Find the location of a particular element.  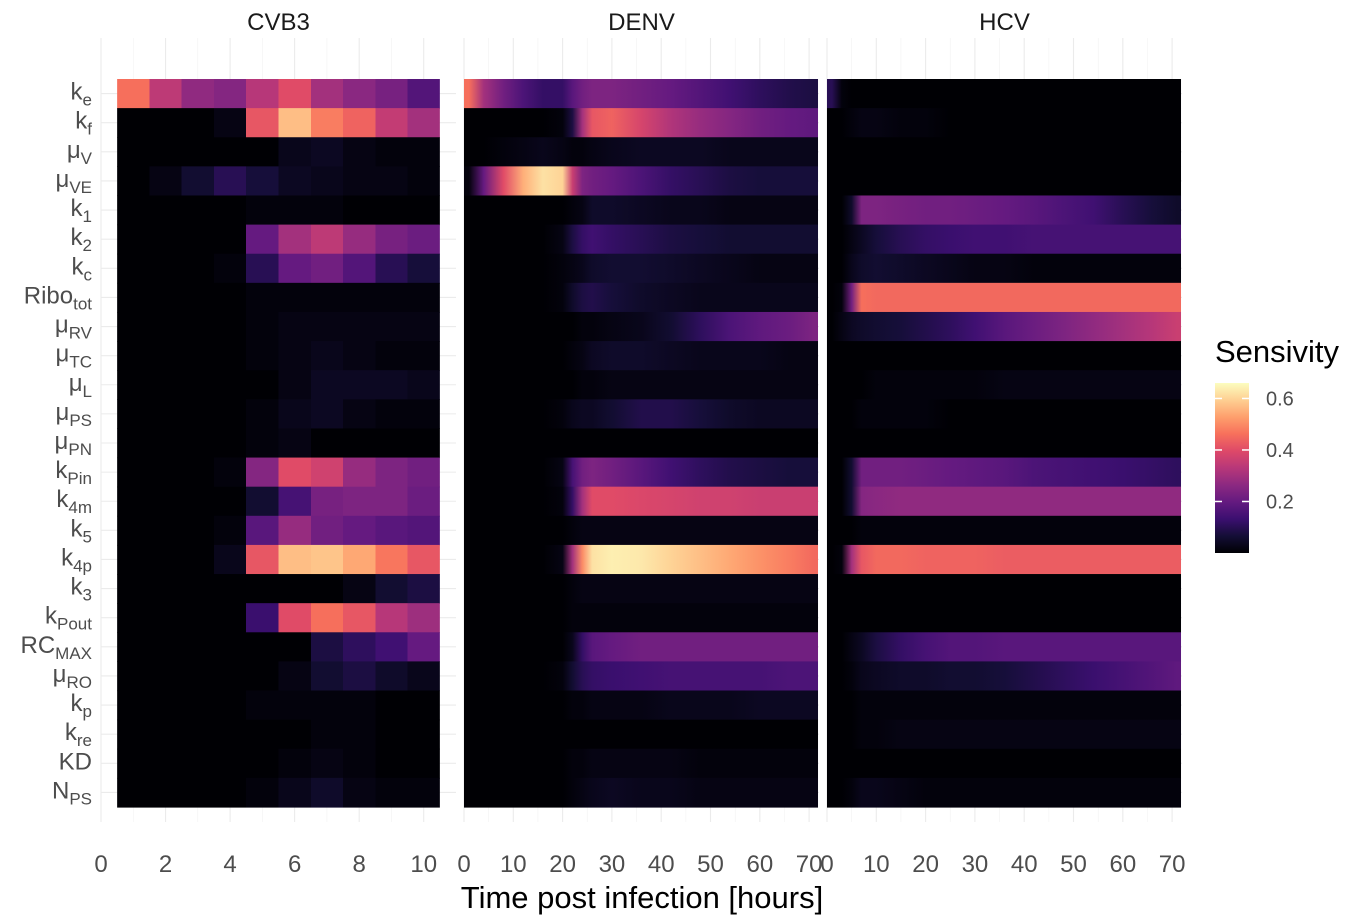

legend-tick-label: 0.2 is located at coordinates (1280, 502).